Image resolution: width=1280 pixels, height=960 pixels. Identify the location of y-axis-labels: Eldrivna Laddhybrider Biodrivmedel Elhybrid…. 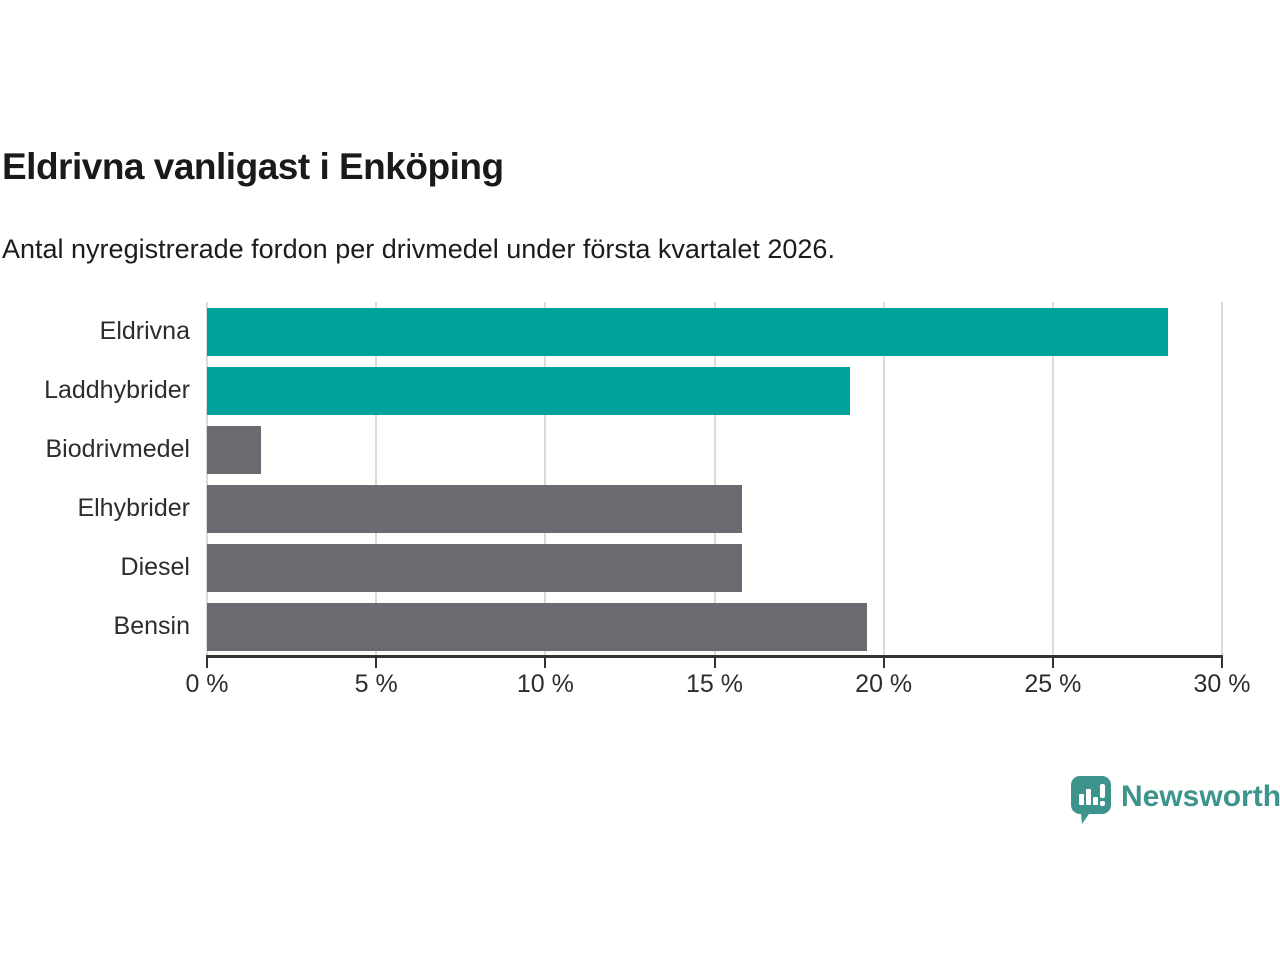
(95, 479).